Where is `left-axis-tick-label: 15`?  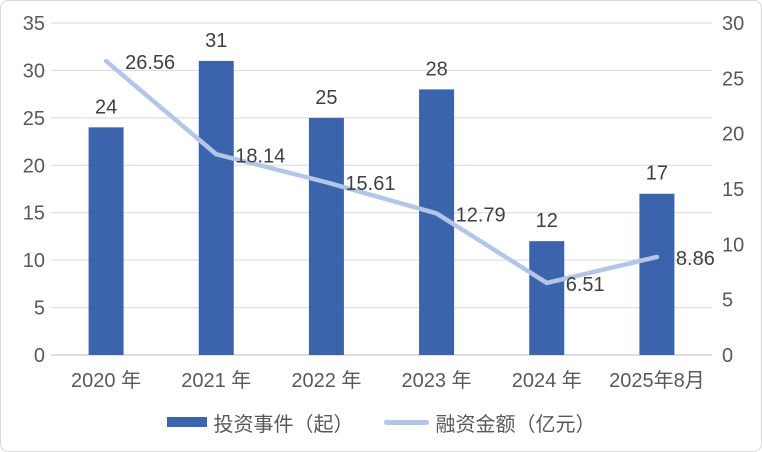
left-axis-tick-label: 15 is located at coordinates (34, 214).